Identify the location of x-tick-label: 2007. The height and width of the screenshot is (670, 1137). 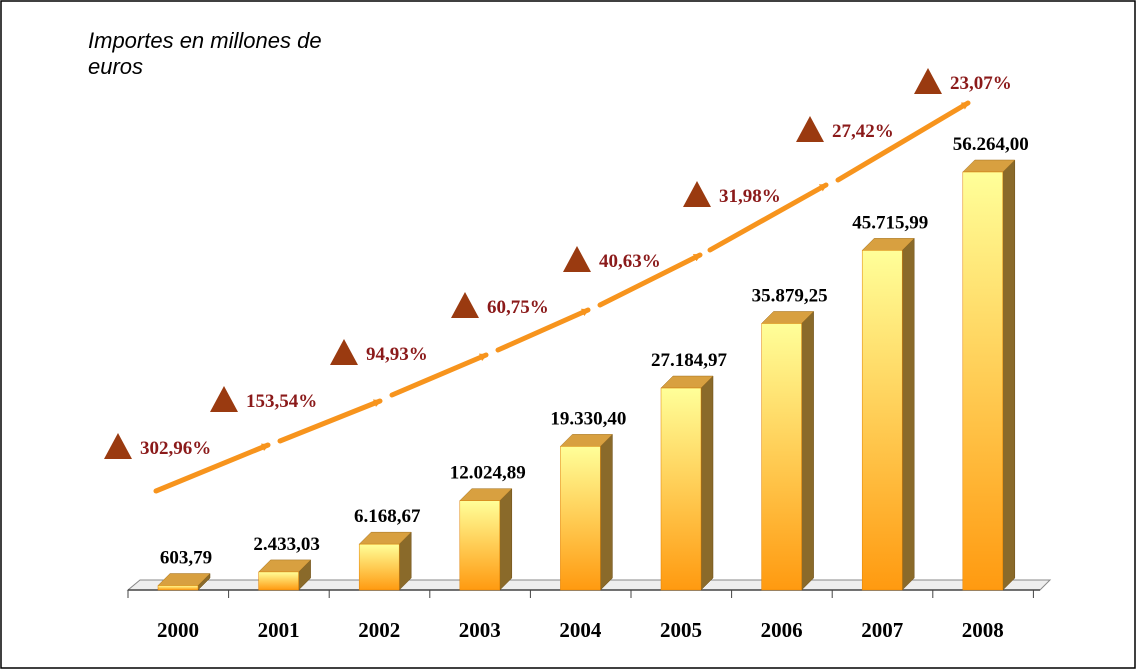
(882, 630).